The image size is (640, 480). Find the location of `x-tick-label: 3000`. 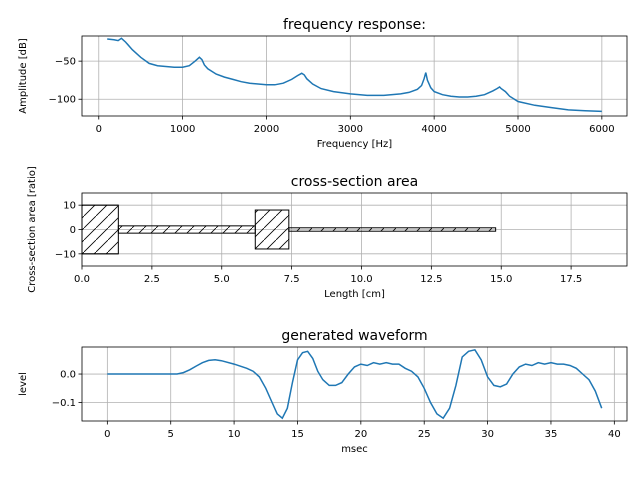

x-tick-label: 3000 is located at coordinates (350, 129).